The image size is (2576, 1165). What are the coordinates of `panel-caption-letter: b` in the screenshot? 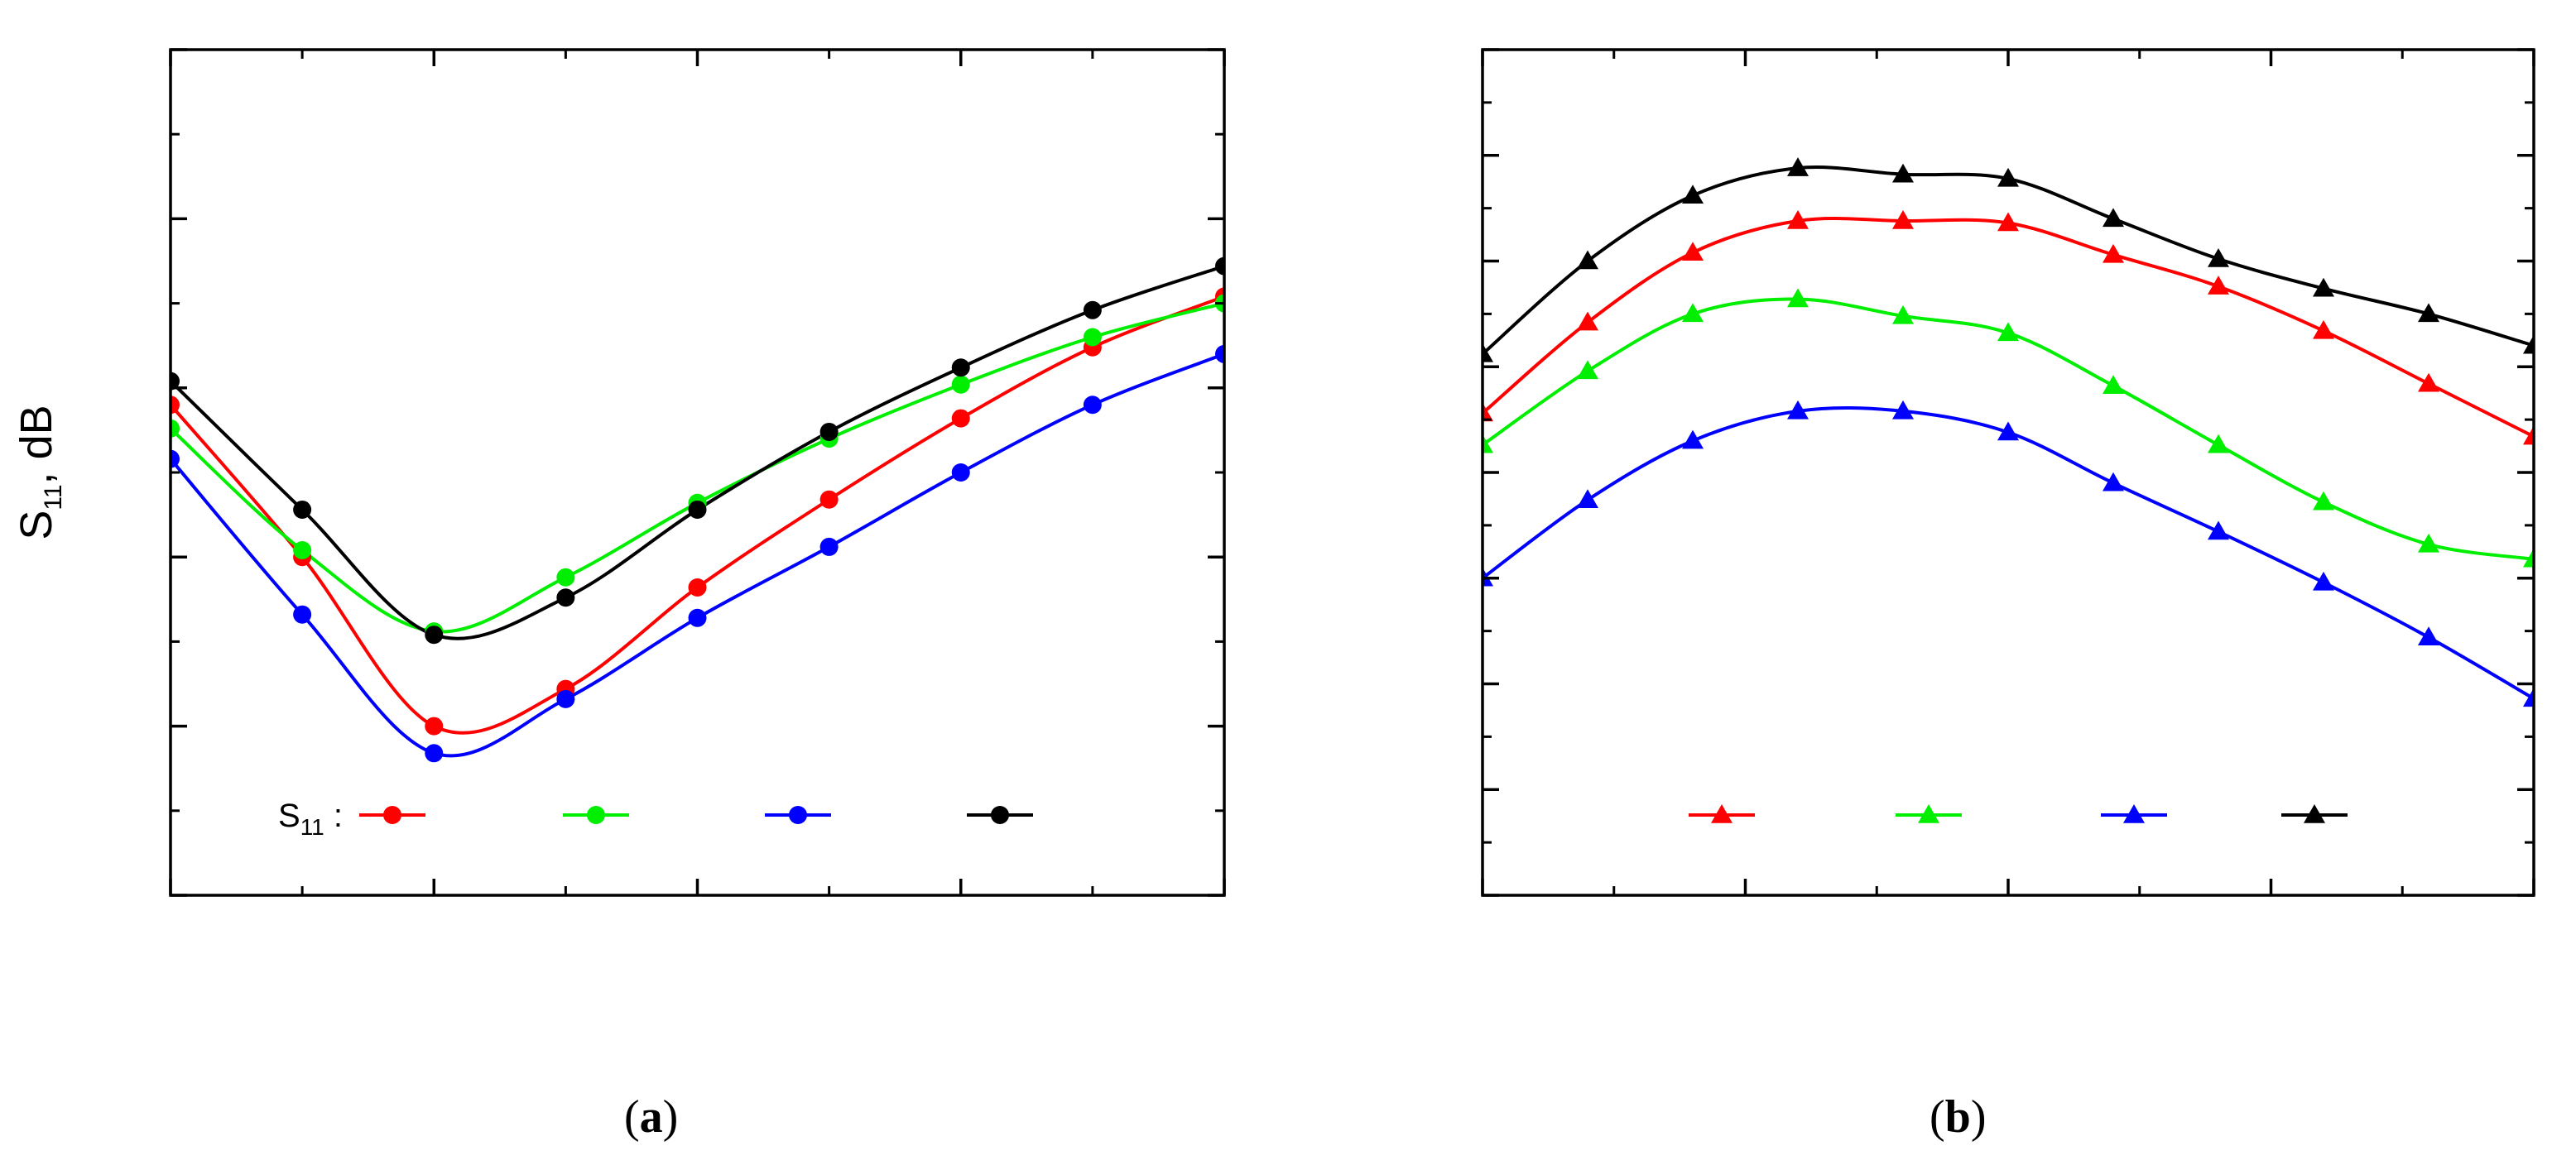 It's located at (1958, 1117).